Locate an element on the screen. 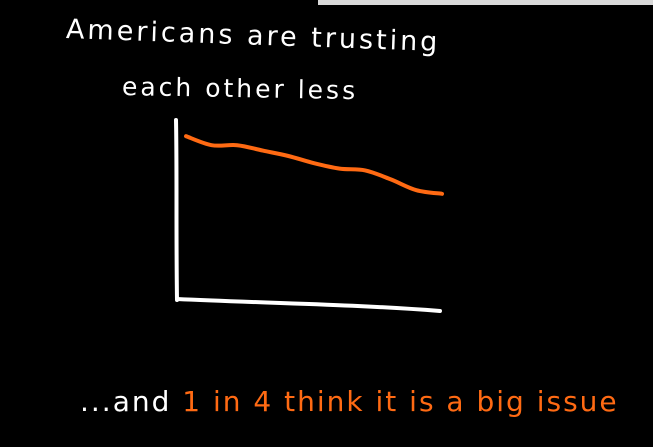 The width and height of the screenshot is (653, 447). caption-prefix: ...and is located at coordinates (131, 401).